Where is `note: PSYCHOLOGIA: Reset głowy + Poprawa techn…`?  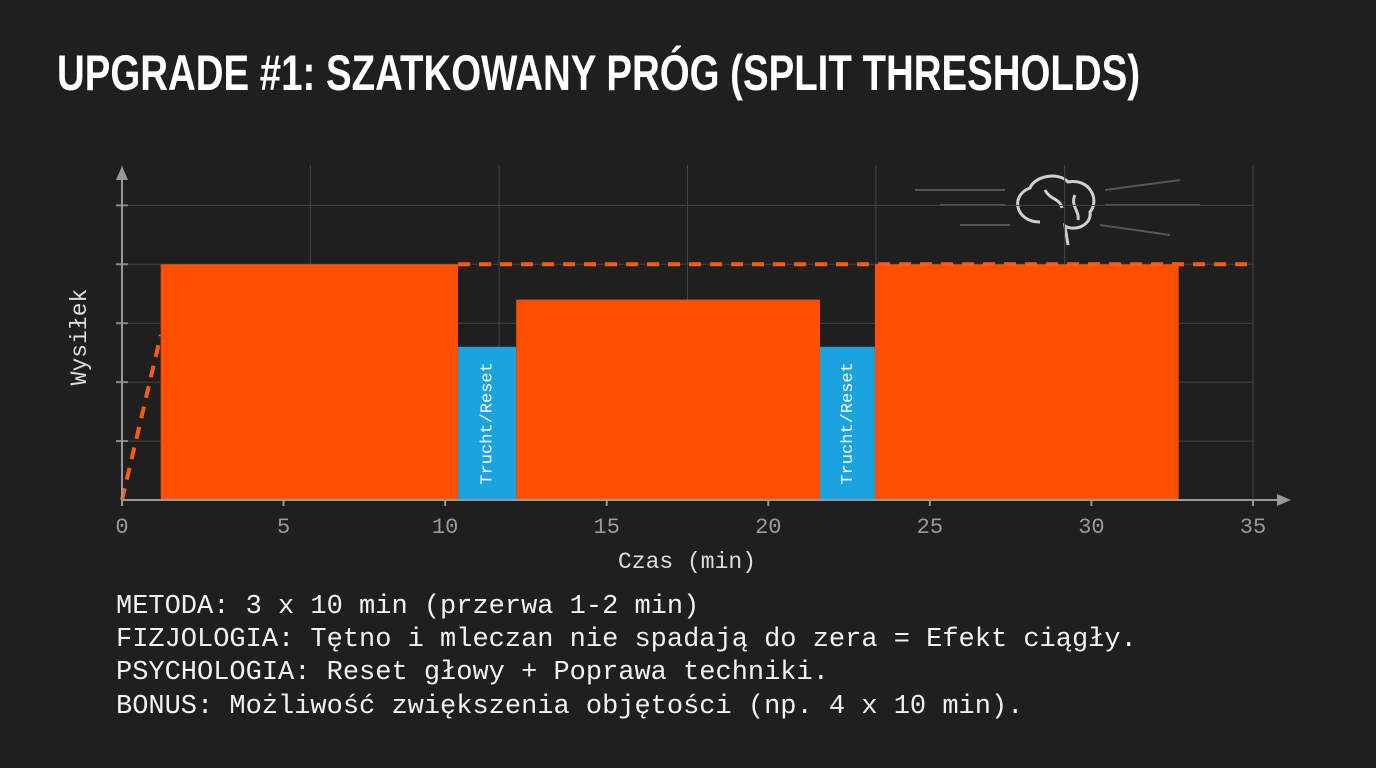 note: PSYCHOLOGIA: Reset głowy + Poprawa techn… is located at coordinates (472, 673).